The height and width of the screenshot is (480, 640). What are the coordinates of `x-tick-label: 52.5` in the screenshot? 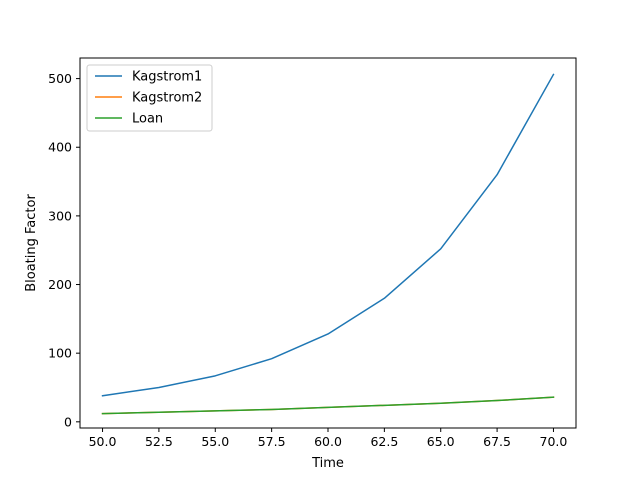 It's located at (159, 441).